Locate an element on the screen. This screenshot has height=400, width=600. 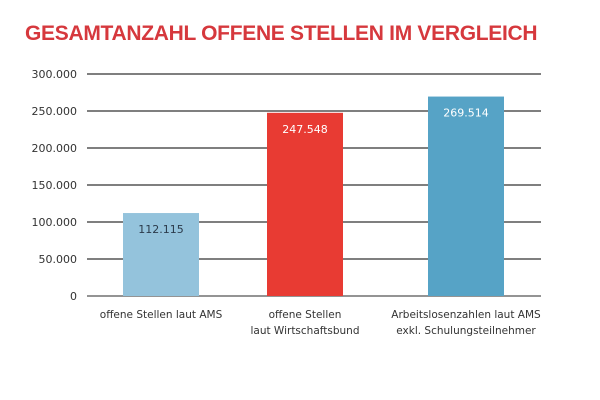
y-tick-label: 50.000 is located at coordinates (58, 259).